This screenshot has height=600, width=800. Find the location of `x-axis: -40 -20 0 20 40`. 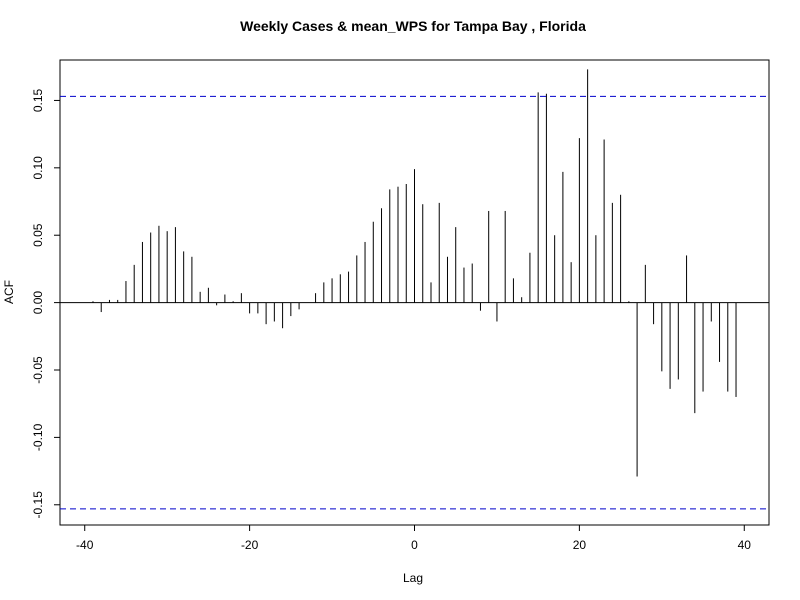

x-axis: -40 -20 0 20 40 is located at coordinates (414, 538).